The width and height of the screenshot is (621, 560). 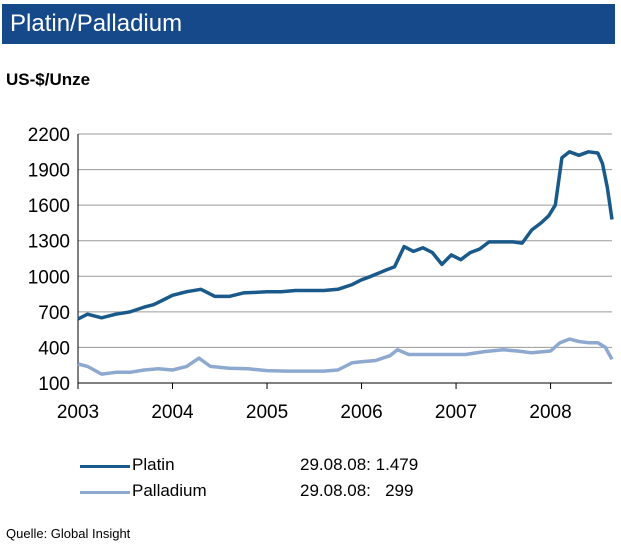 What do you see at coordinates (54, 313) in the screenshot?
I see `y-tick-label-700: 700` at bounding box center [54, 313].